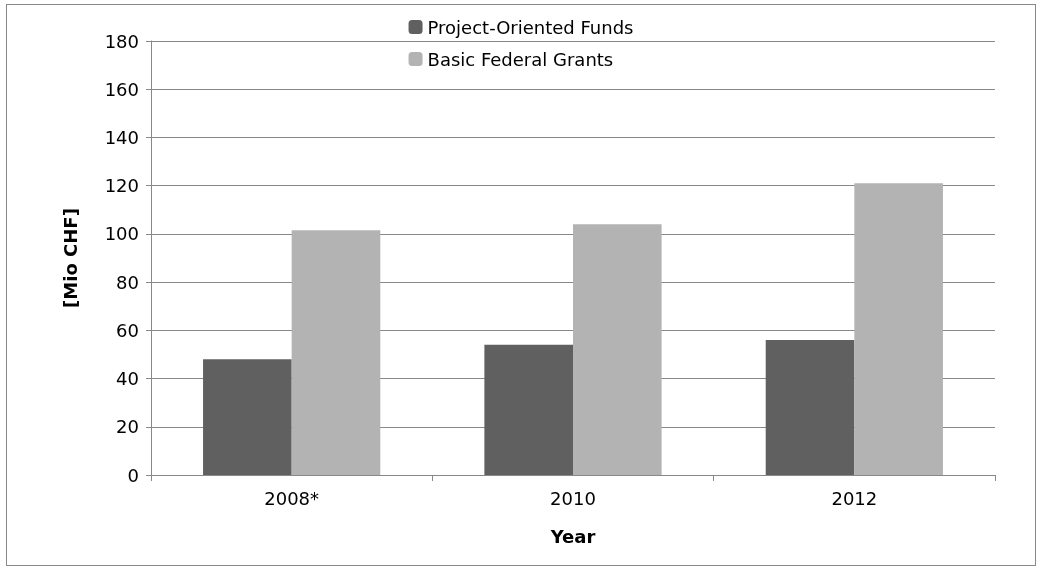  Describe the element at coordinates (292, 498) in the screenshot. I see `x-tick-label: 2008*` at that location.